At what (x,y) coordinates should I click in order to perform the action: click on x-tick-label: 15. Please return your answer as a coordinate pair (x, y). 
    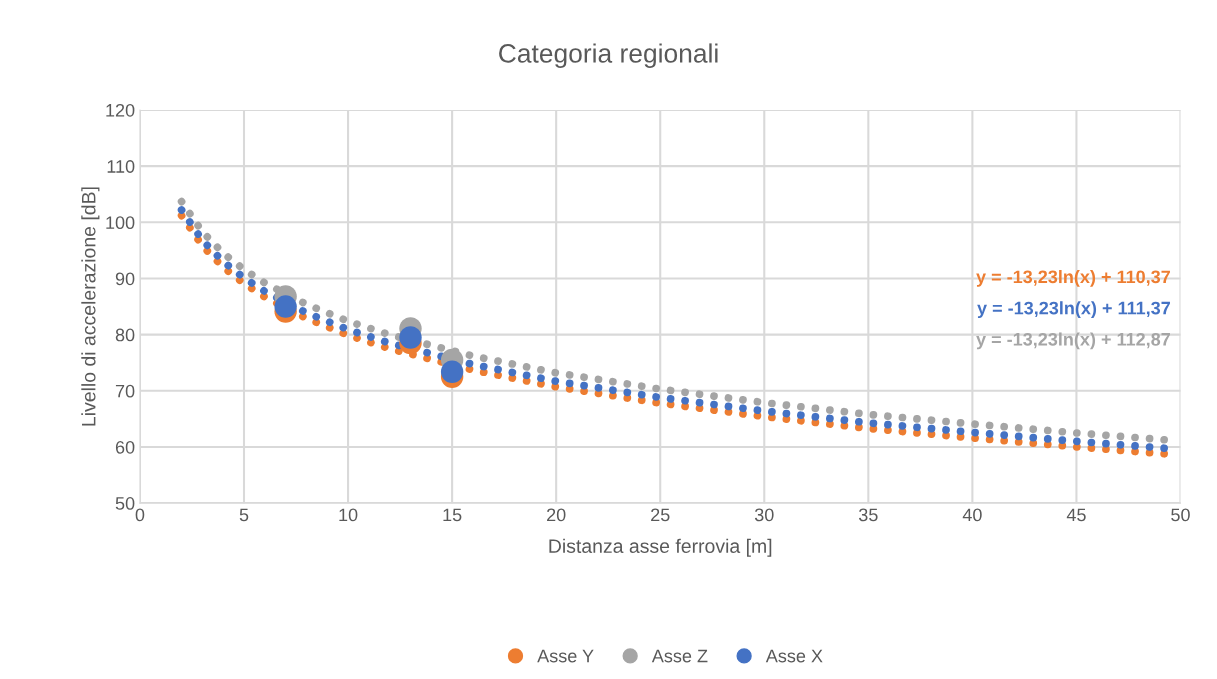
    Looking at the image, I should click on (452, 515).